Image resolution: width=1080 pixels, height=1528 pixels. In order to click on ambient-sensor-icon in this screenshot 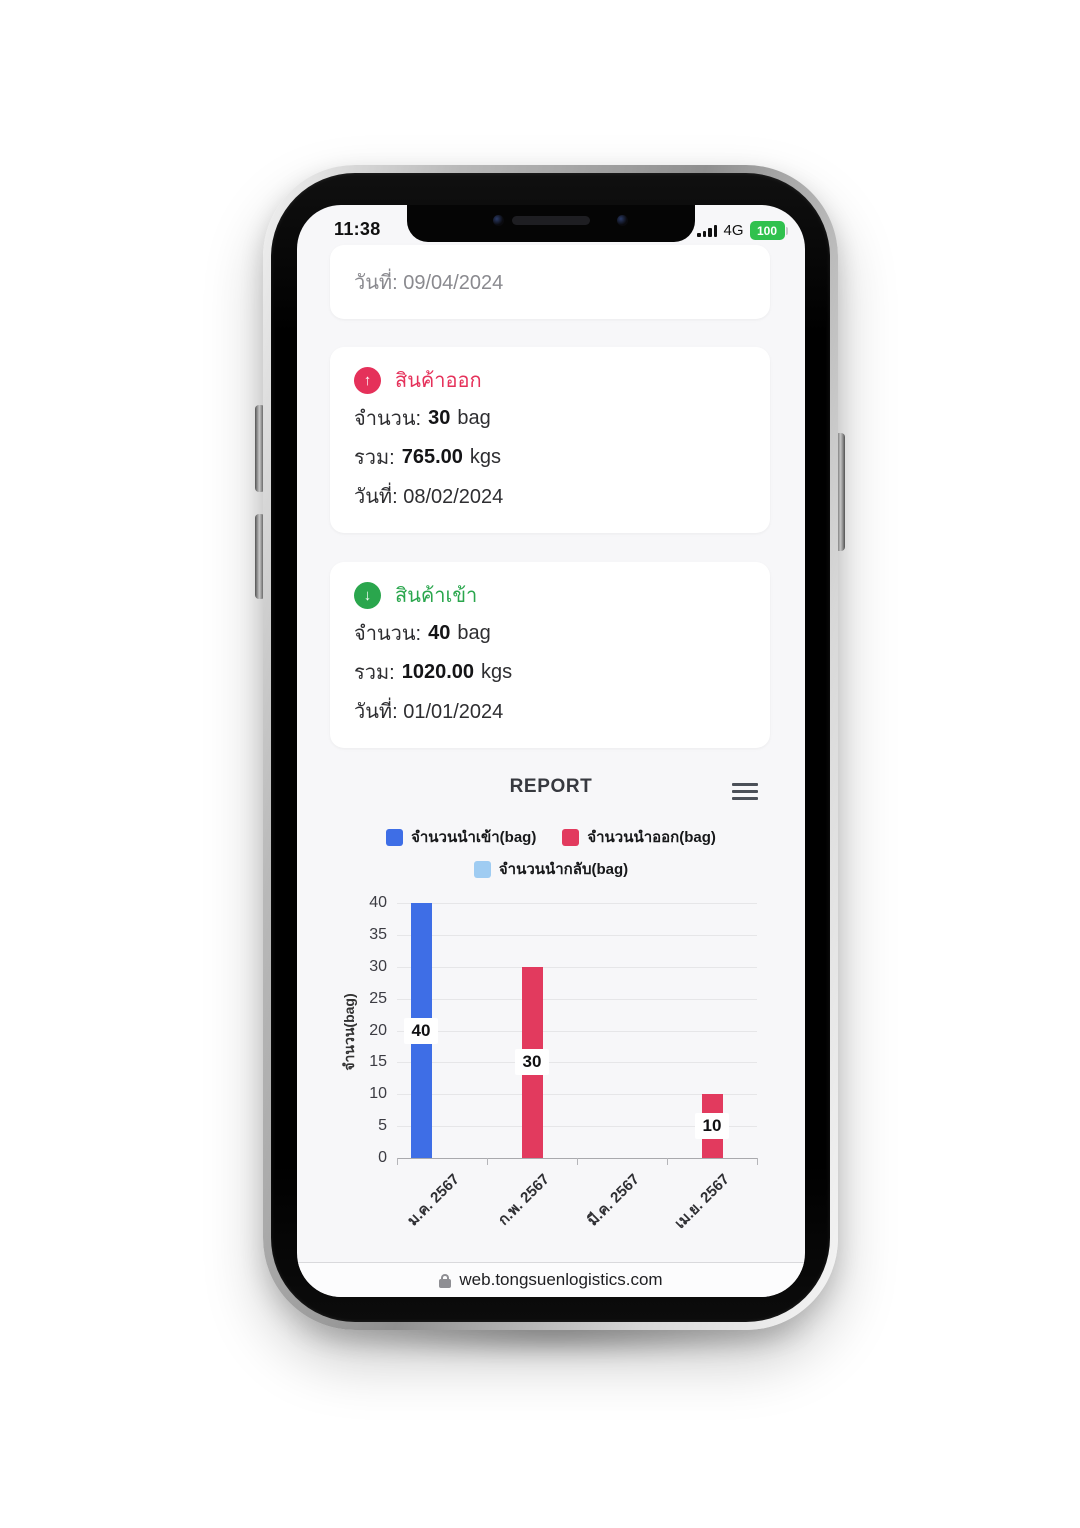, I will do `click(622, 220)`.